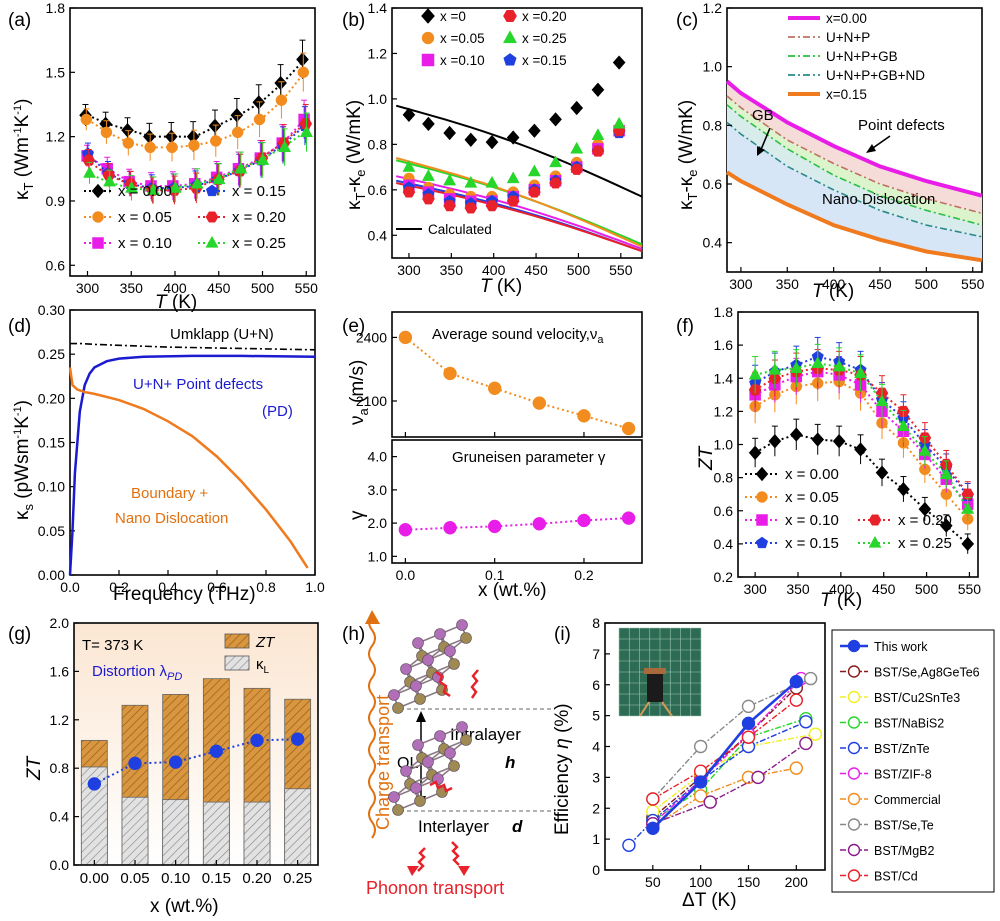 The height and width of the screenshot is (921, 1000). What do you see at coordinates (94, 878) in the screenshot?
I see `x-tick-label: 0.00` at bounding box center [94, 878].